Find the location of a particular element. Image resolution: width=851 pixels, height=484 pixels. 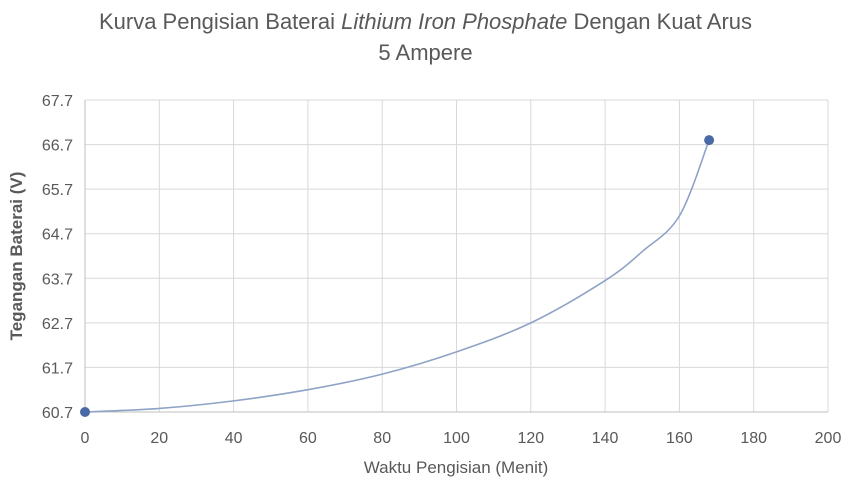

y-tick-label: 67.7 is located at coordinates (57, 101).